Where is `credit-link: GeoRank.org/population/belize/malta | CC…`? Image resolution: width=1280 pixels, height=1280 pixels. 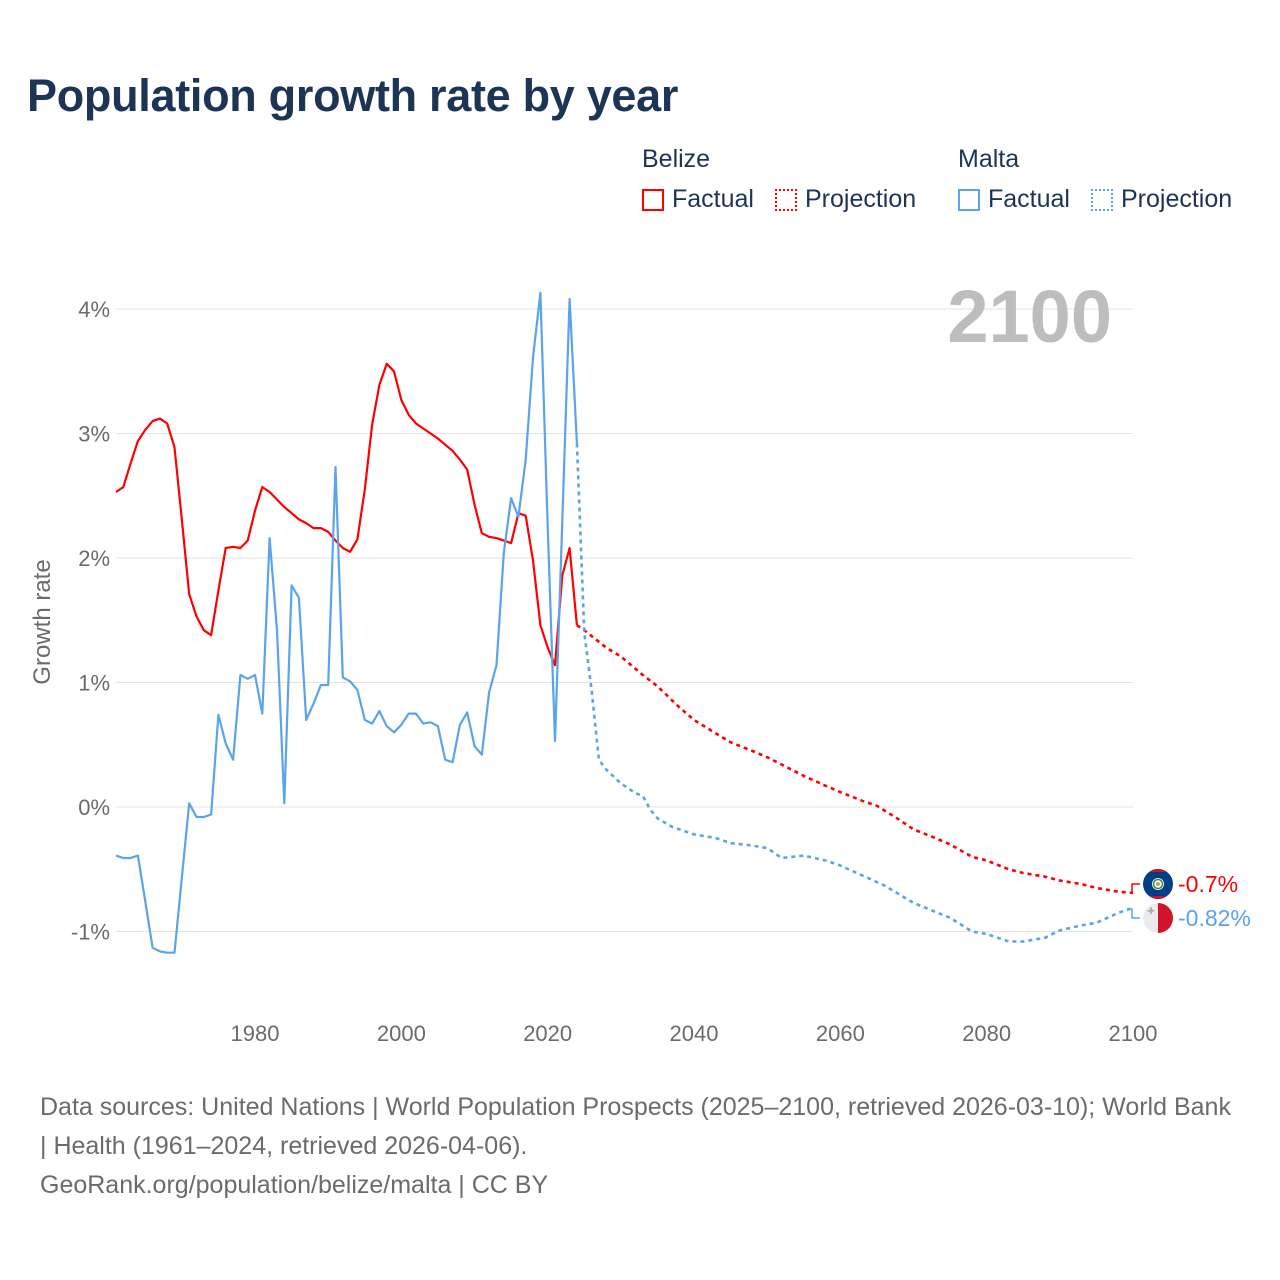 credit-link: GeoRank.org/population/belize/malta | CC… is located at coordinates (294, 1185).